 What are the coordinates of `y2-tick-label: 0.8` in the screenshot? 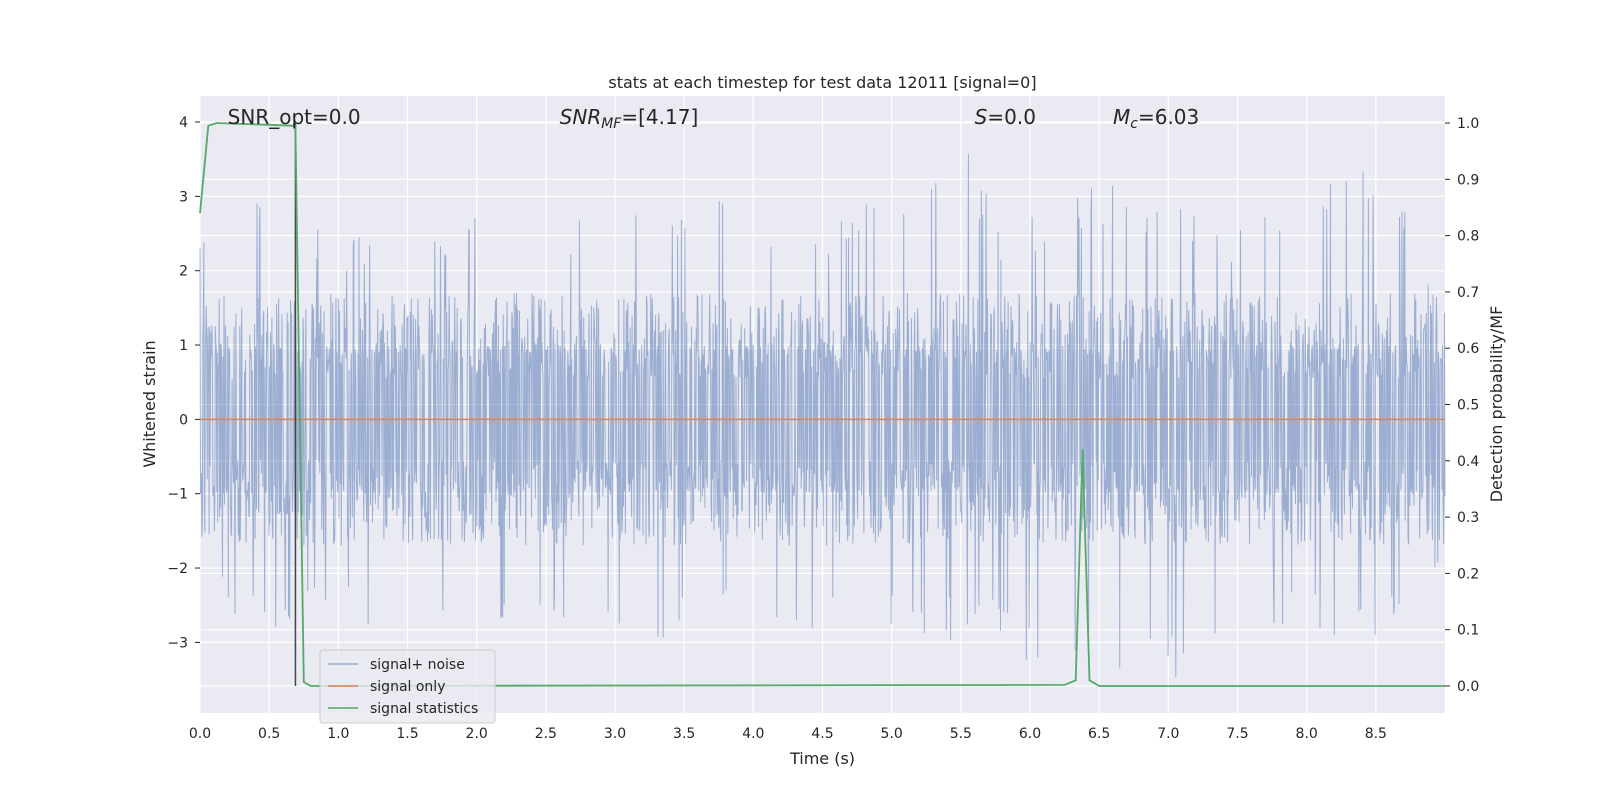 It's located at (1468, 237).